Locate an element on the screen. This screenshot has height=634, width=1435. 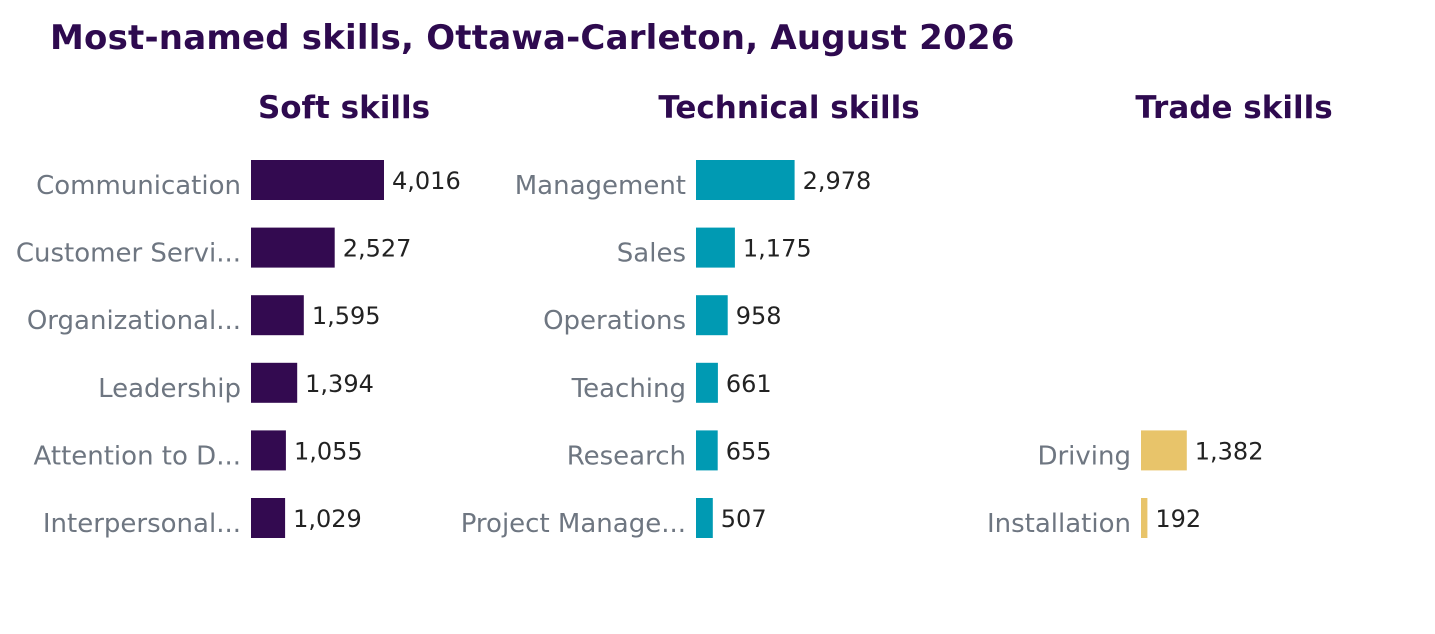
technical-skills-category-label: Operations is located at coordinates (614, 321).